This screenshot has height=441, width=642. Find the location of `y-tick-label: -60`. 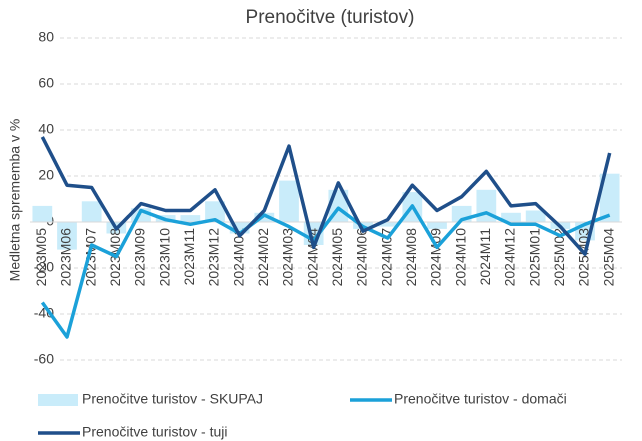

y-tick-label: -60 is located at coordinates (44, 359).